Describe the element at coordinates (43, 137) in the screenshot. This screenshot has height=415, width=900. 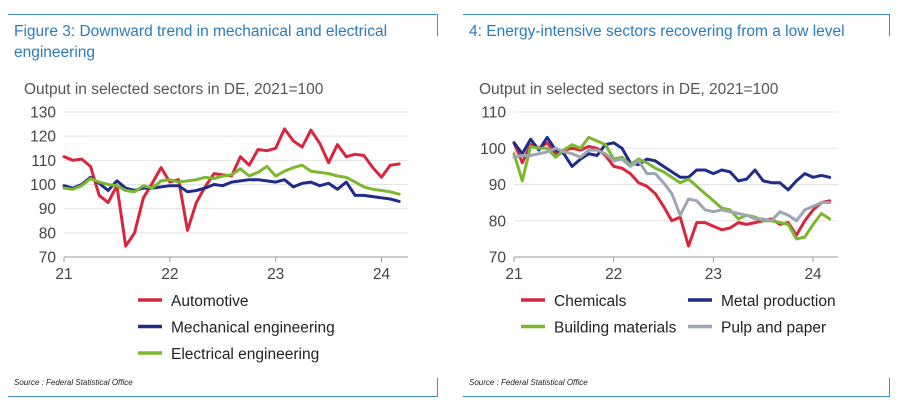
I see `y-tick-label: 120` at that location.